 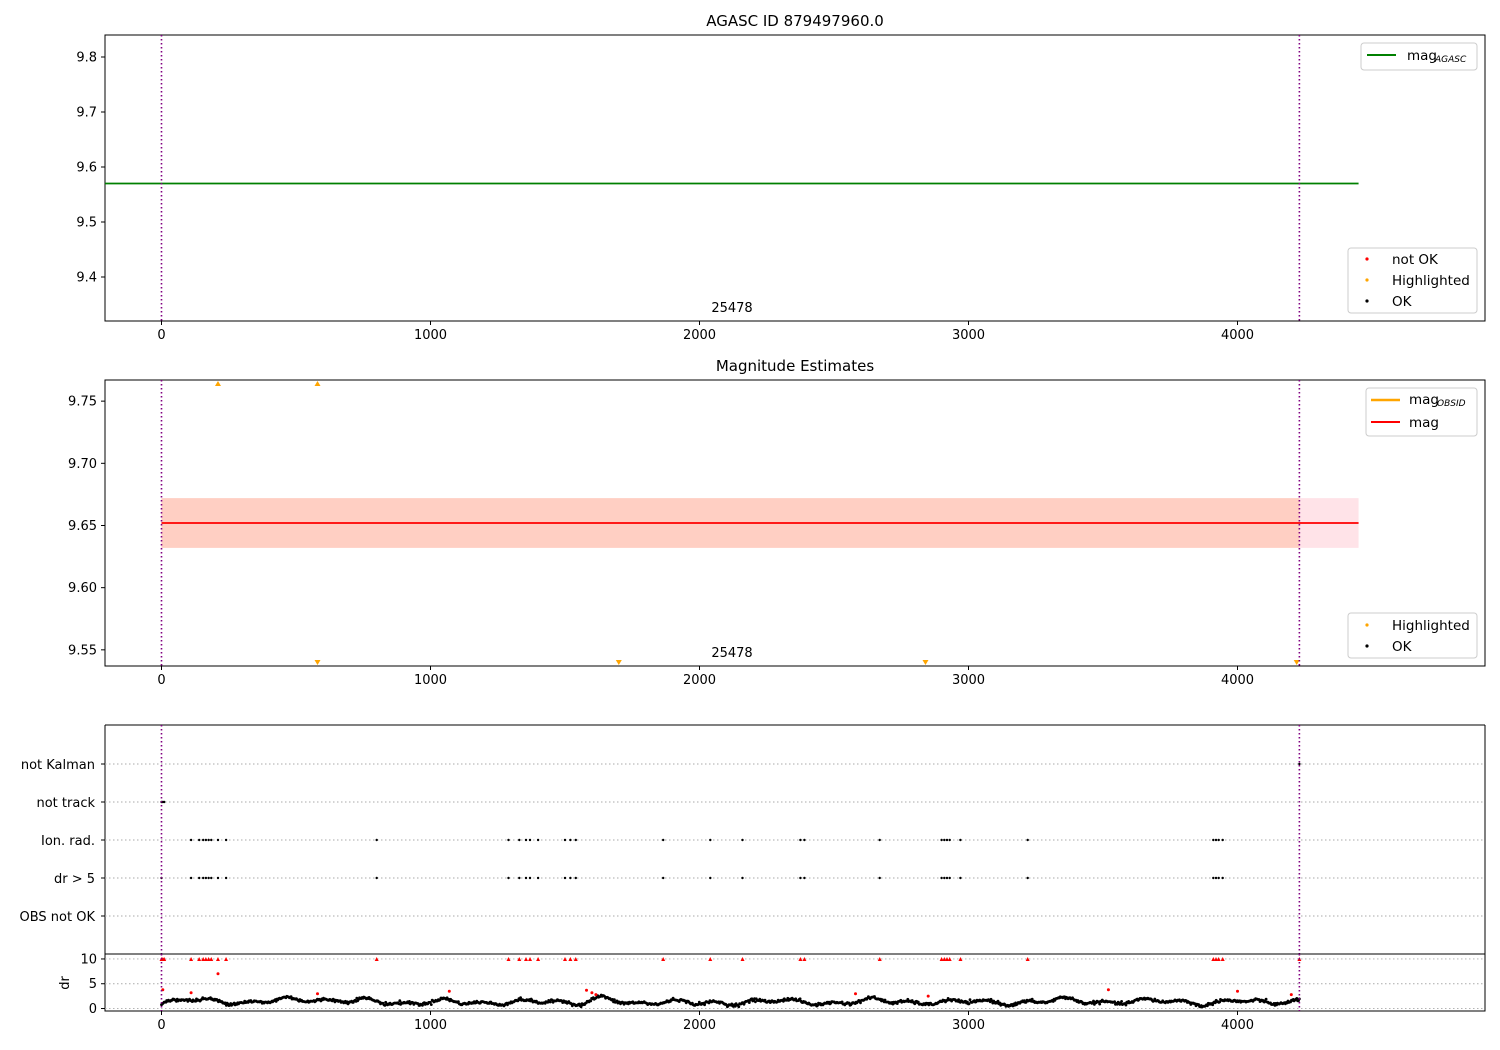 I want to click on plot4-xtick-label-4: 4000, so click(x=1237, y=1025).